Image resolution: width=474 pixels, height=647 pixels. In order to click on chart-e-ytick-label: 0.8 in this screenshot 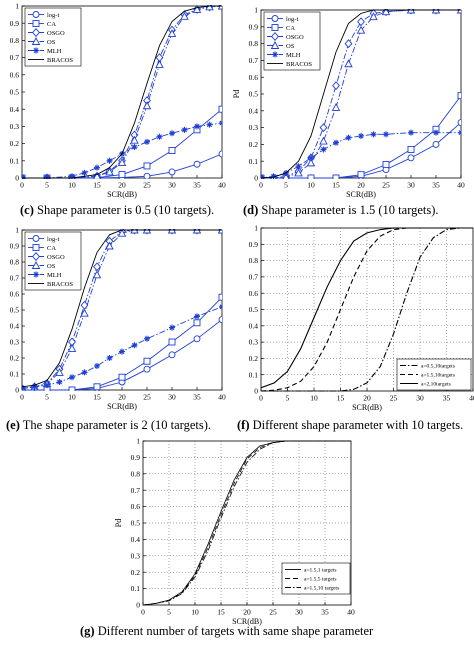, I will do `click(15, 262)`.